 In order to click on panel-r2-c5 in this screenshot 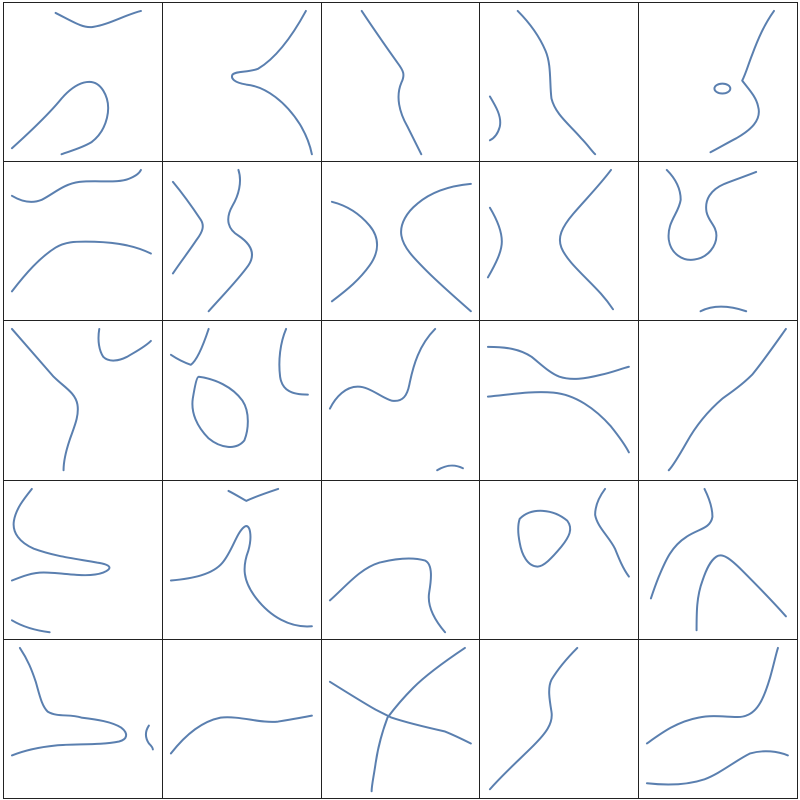, I will do `click(718, 241)`.